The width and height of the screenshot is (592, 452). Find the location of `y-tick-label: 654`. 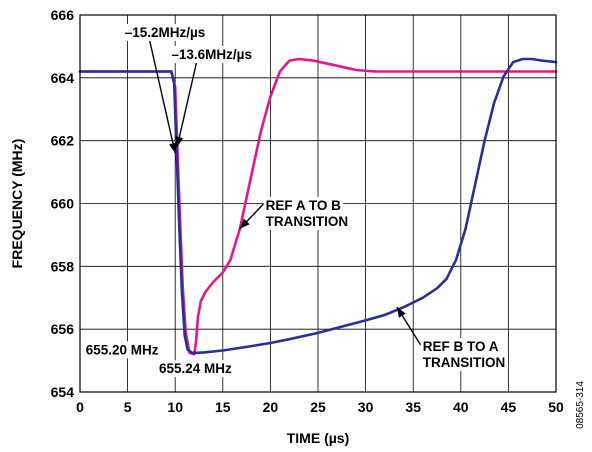

y-tick-label: 654 is located at coordinates (63, 392).